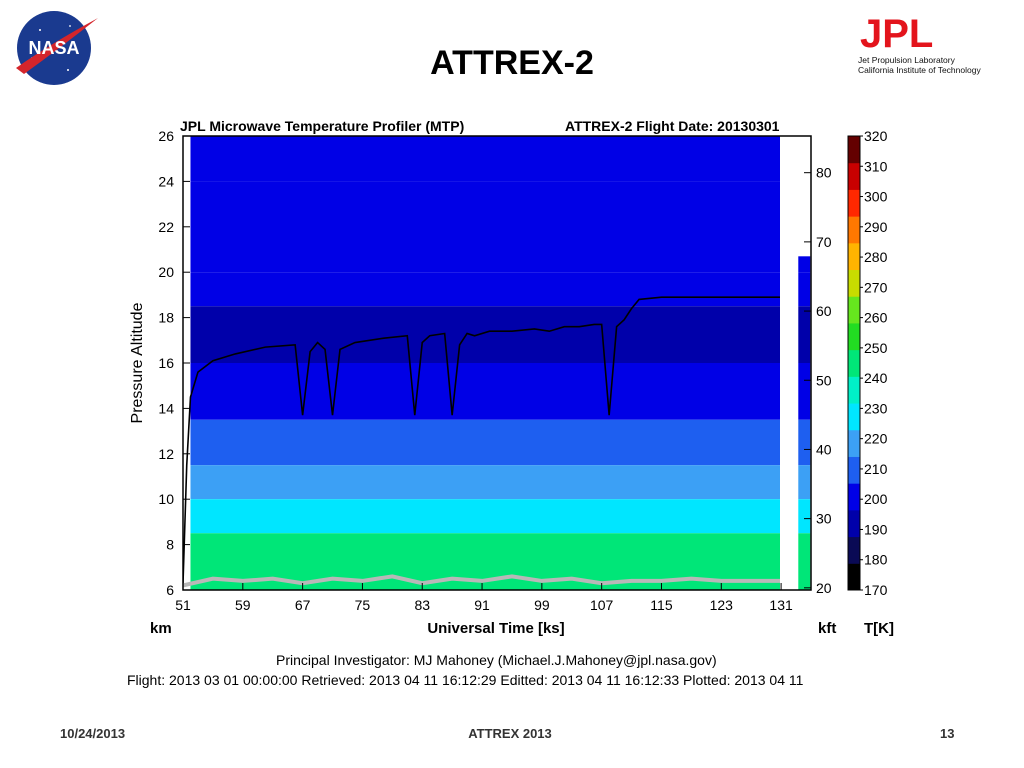 This screenshot has width=1024, height=768. What do you see at coordinates (166, 272) in the screenshot?
I see `y-tick-label: 20` at bounding box center [166, 272].